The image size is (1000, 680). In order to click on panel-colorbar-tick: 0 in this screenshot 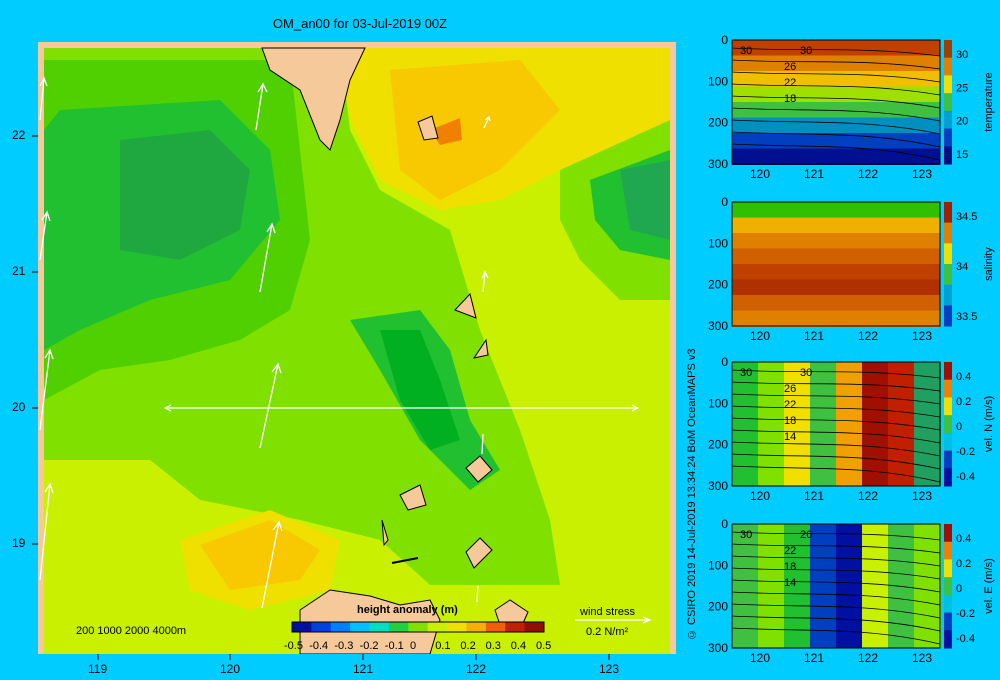, I will do `click(959, 427)`.